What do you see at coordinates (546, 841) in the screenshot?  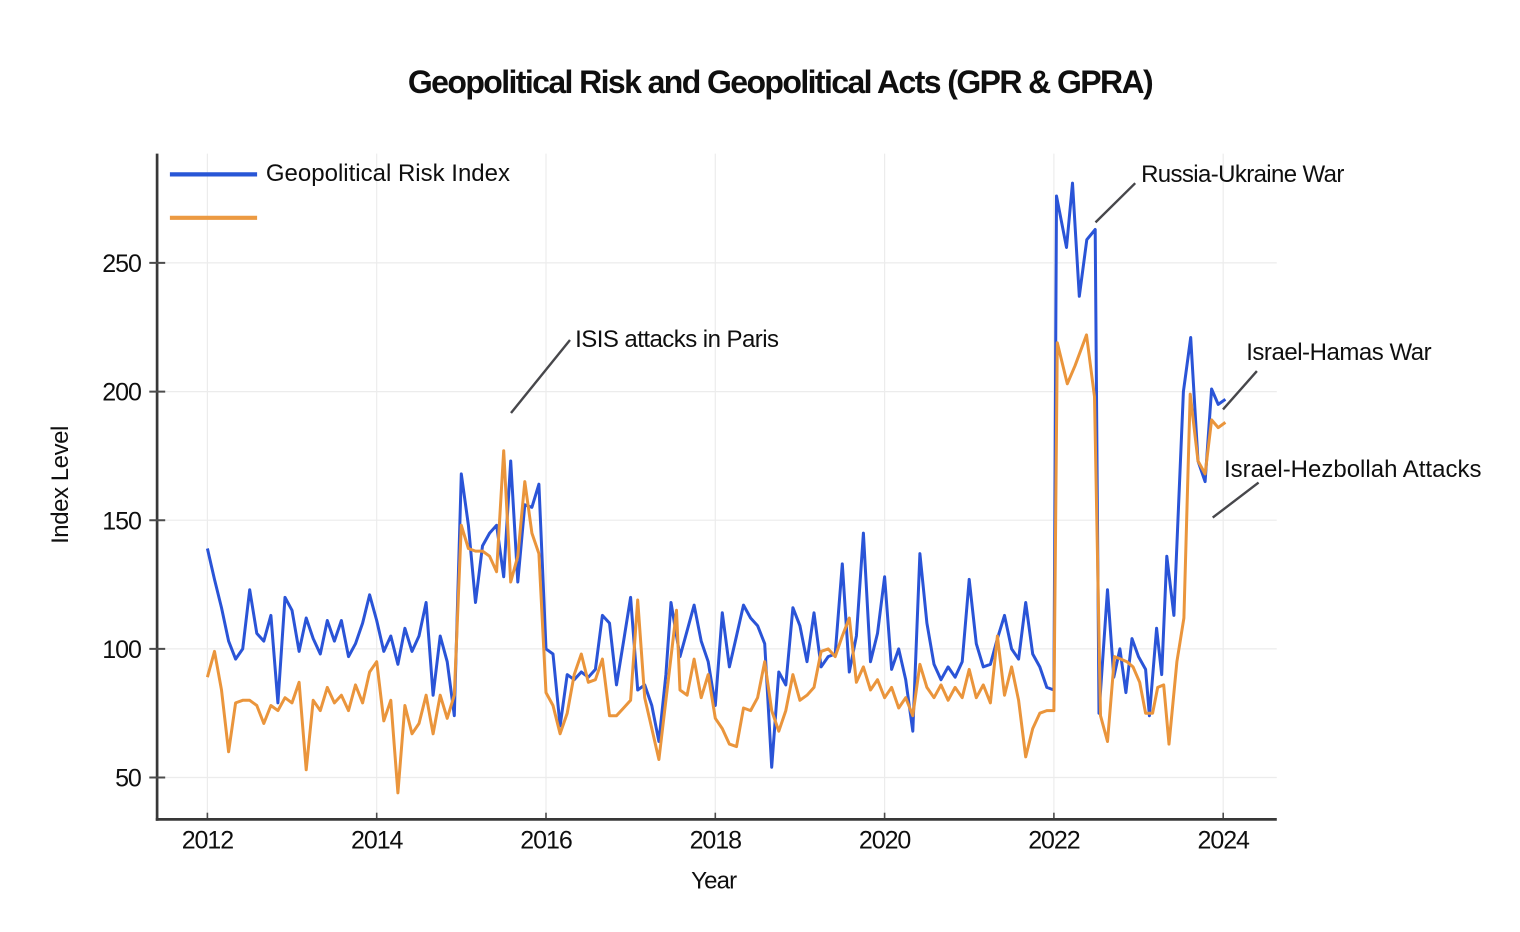 I see `svg-text: 2016` at bounding box center [546, 841].